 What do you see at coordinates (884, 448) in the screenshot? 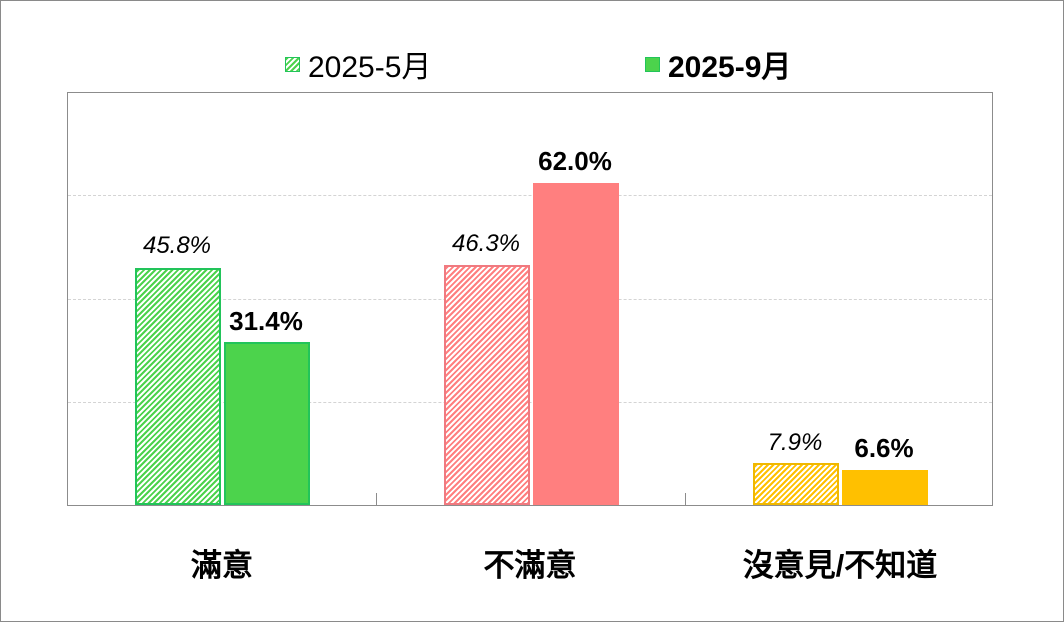
I see `data-label: 6.6%` at bounding box center [884, 448].